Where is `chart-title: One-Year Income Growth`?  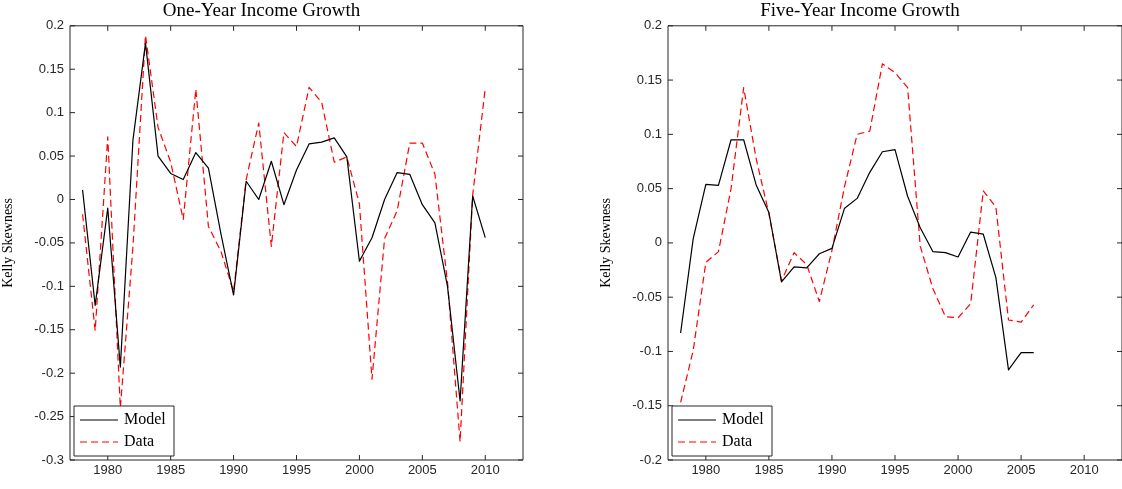 chart-title: One-Year Income Growth is located at coordinates (261, 10).